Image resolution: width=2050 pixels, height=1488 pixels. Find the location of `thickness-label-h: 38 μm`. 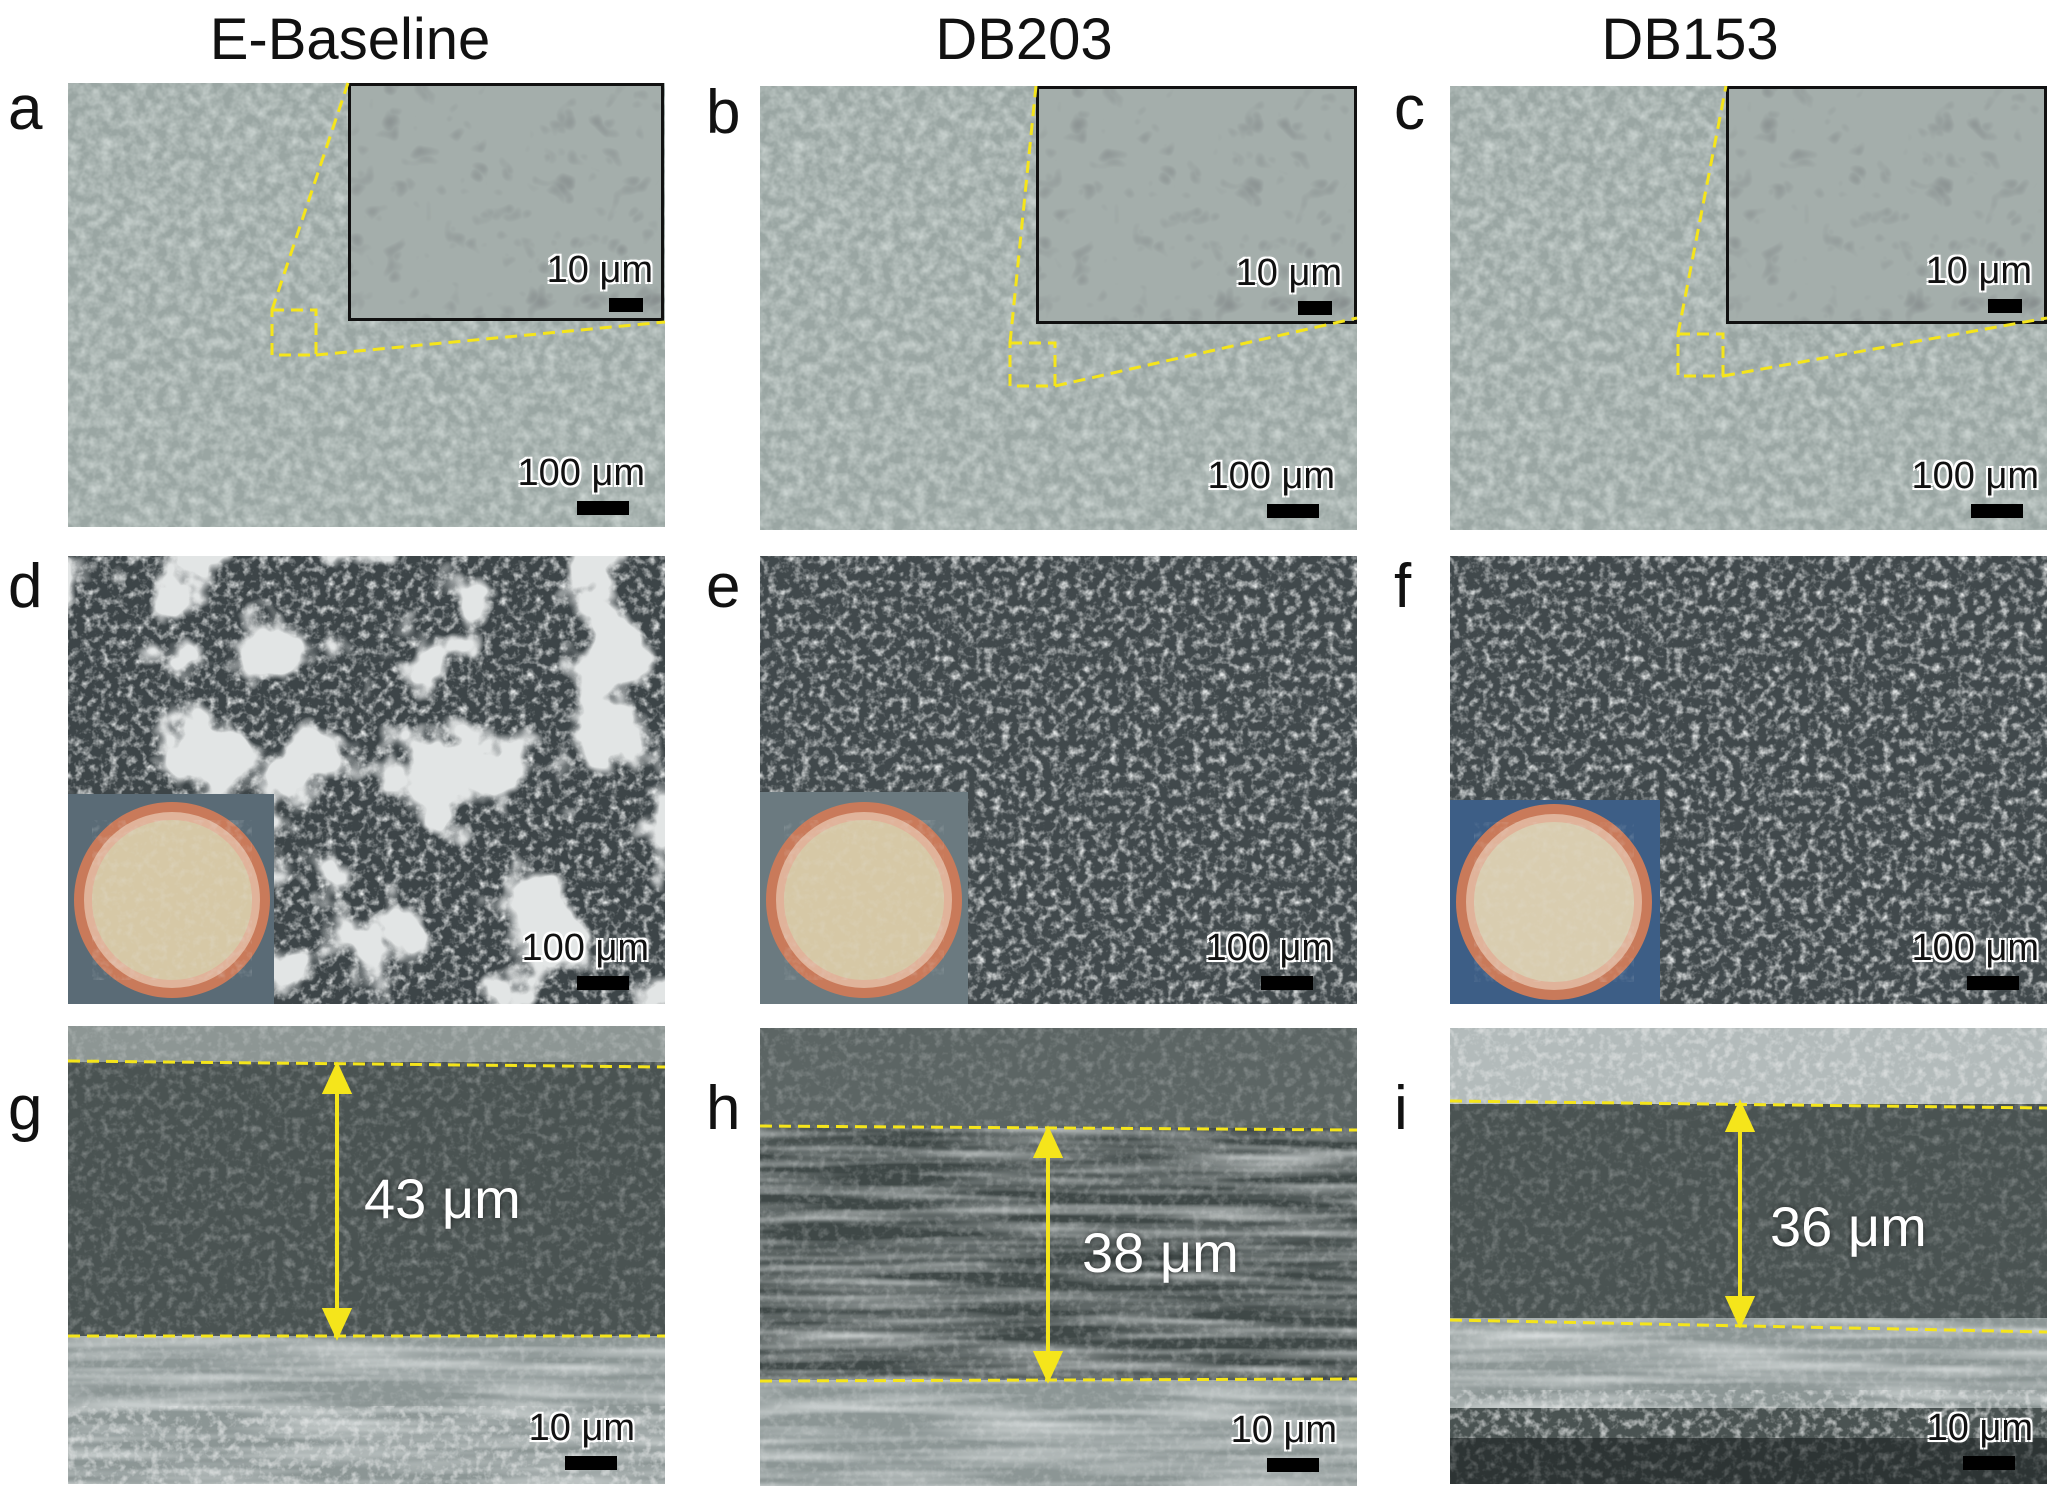

thickness-label-h: 38 μm is located at coordinates (1160, 1252).